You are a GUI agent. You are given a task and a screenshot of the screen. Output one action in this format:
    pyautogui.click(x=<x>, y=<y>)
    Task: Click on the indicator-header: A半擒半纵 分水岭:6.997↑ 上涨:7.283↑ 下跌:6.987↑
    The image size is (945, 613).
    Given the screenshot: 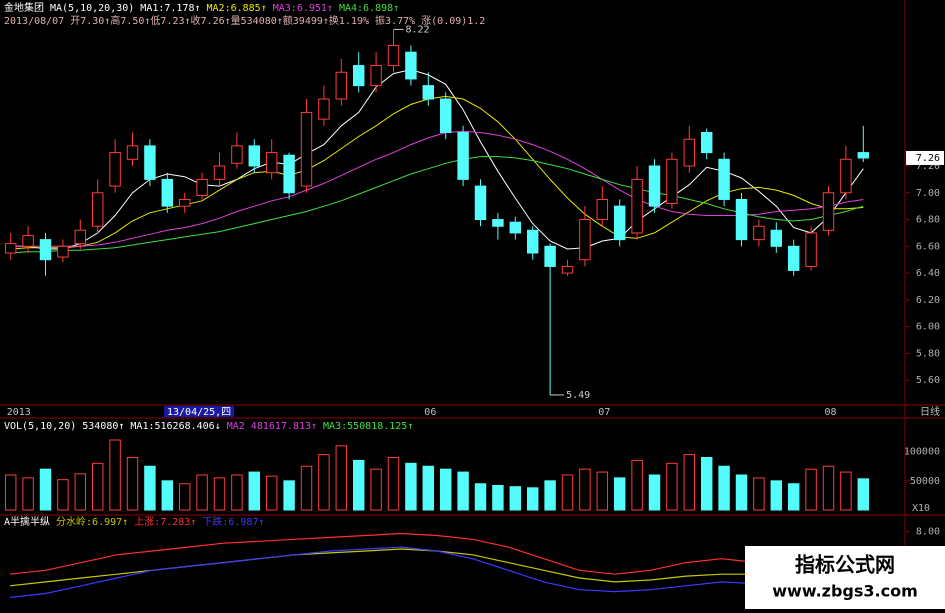 What is the action you would take?
    pyautogui.click(x=134, y=521)
    